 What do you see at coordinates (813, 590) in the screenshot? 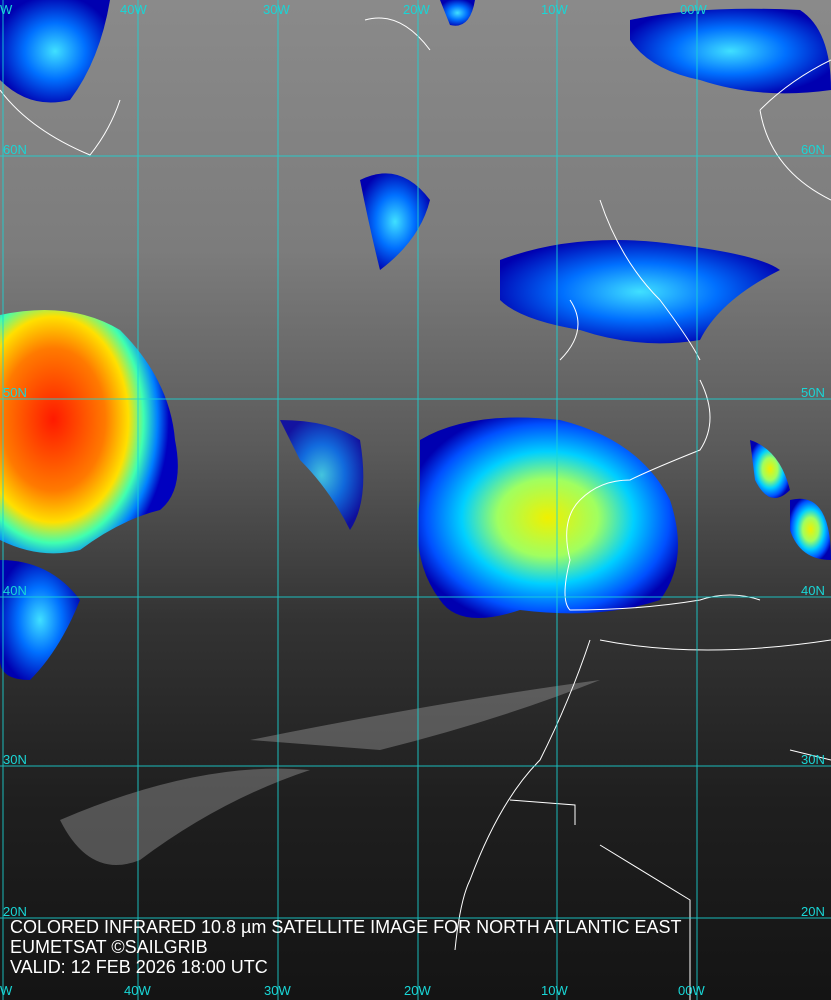
I see `right-lat-label: 40N` at bounding box center [813, 590].